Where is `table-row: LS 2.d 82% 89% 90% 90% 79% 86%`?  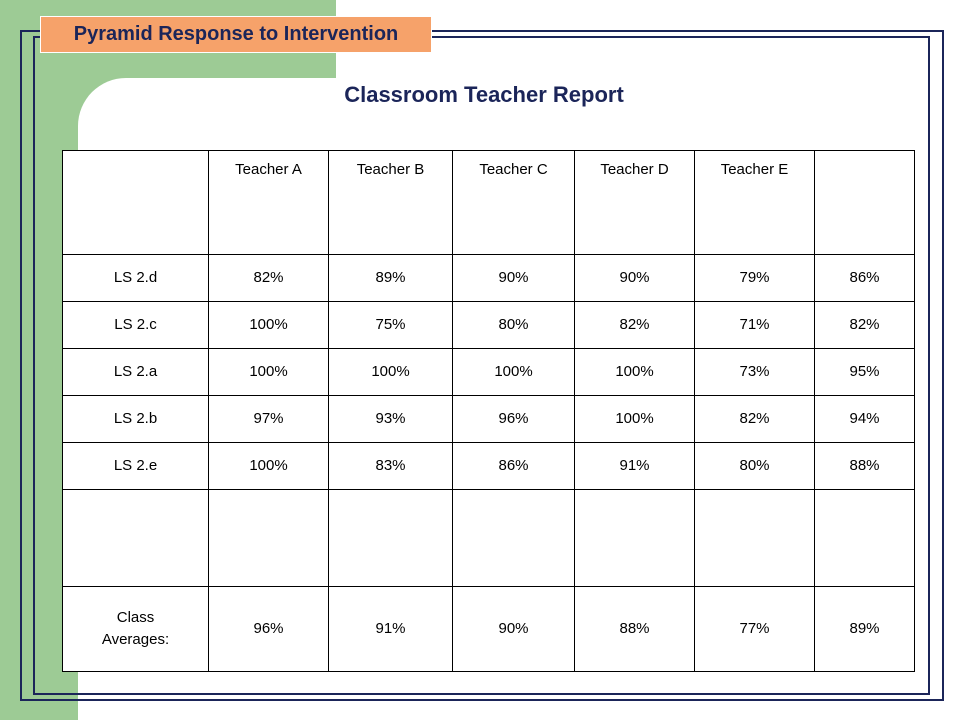 table-row: LS 2.d 82% 89% 90% 90% 79% 86% is located at coordinates (488, 278).